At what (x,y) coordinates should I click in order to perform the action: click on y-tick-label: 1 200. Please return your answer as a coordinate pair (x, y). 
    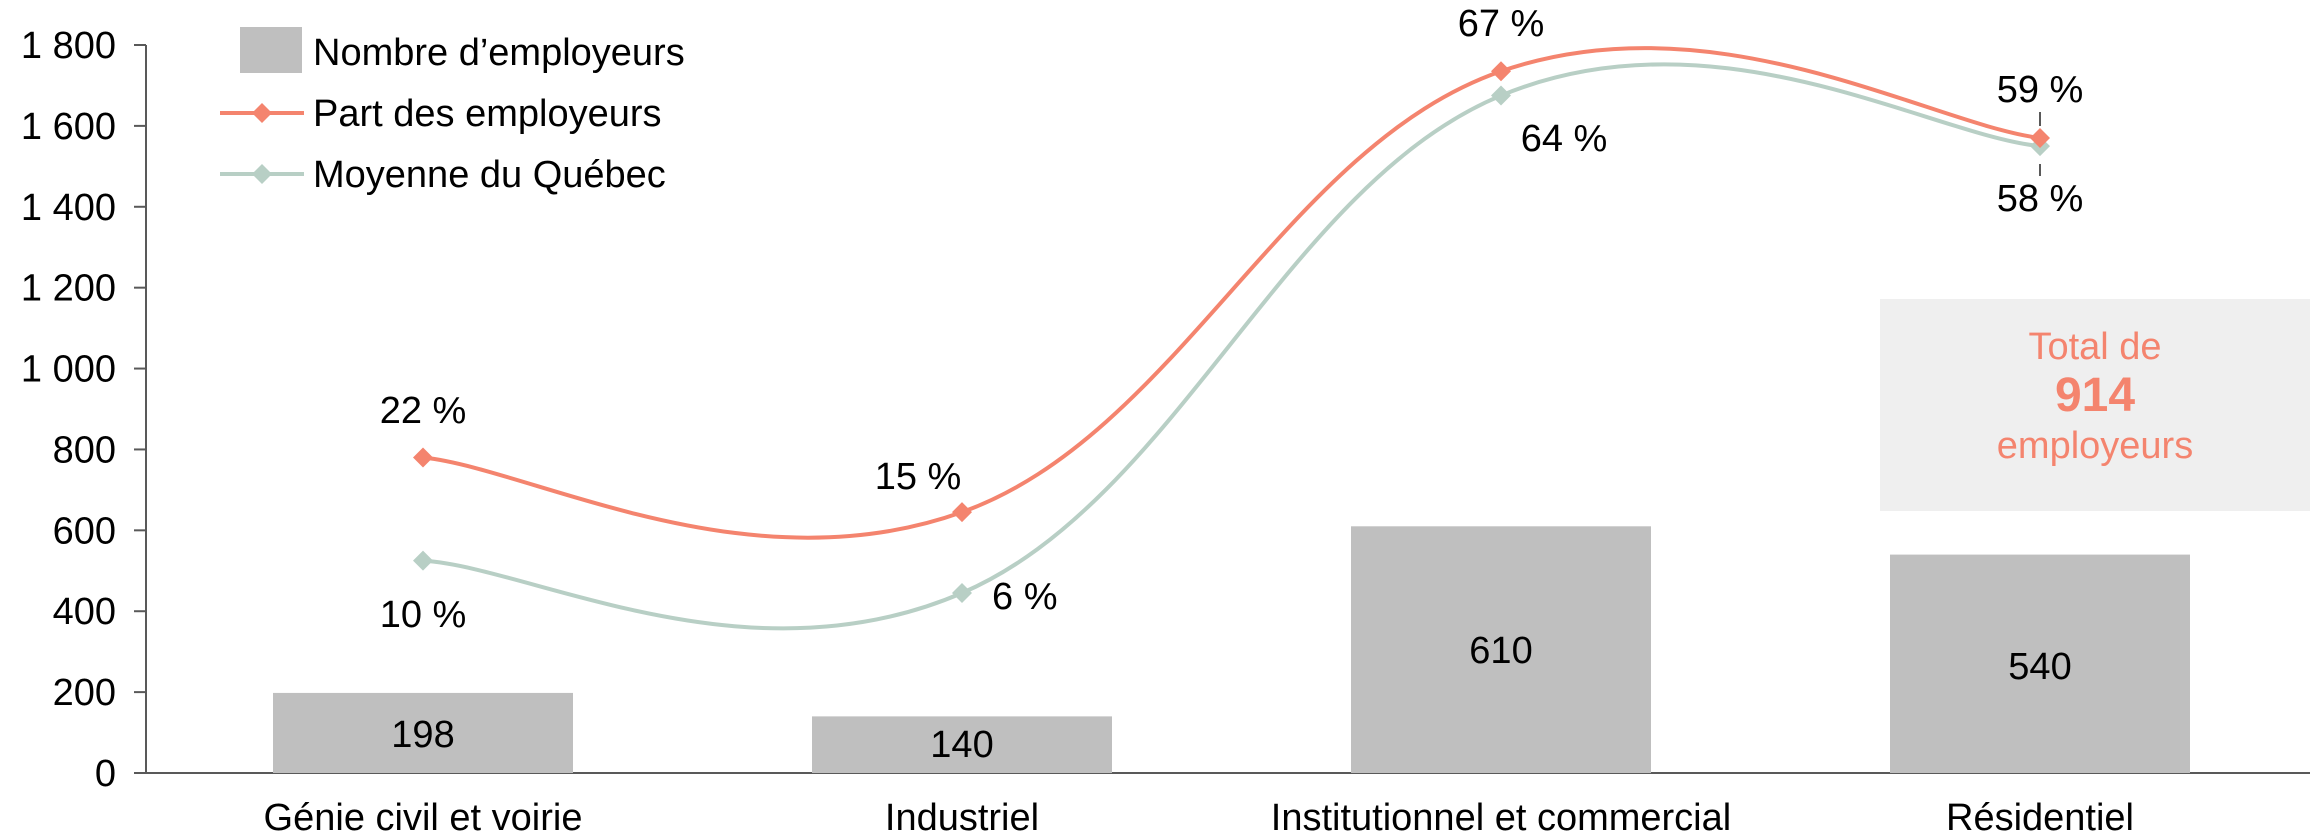
    Looking at the image, I should click on (68, 289).